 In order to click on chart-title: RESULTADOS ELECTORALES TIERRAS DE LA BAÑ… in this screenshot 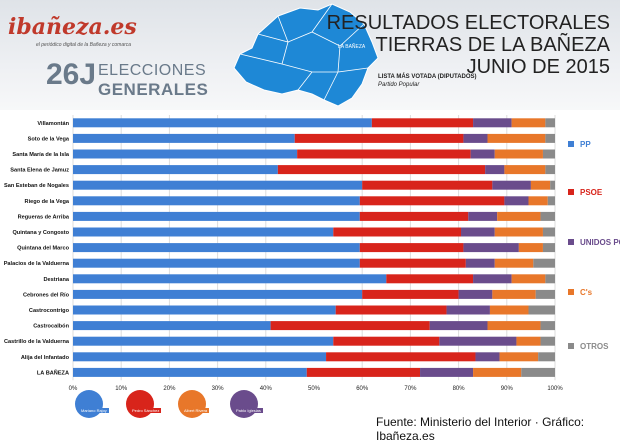, I will do `click(468, 45)`.